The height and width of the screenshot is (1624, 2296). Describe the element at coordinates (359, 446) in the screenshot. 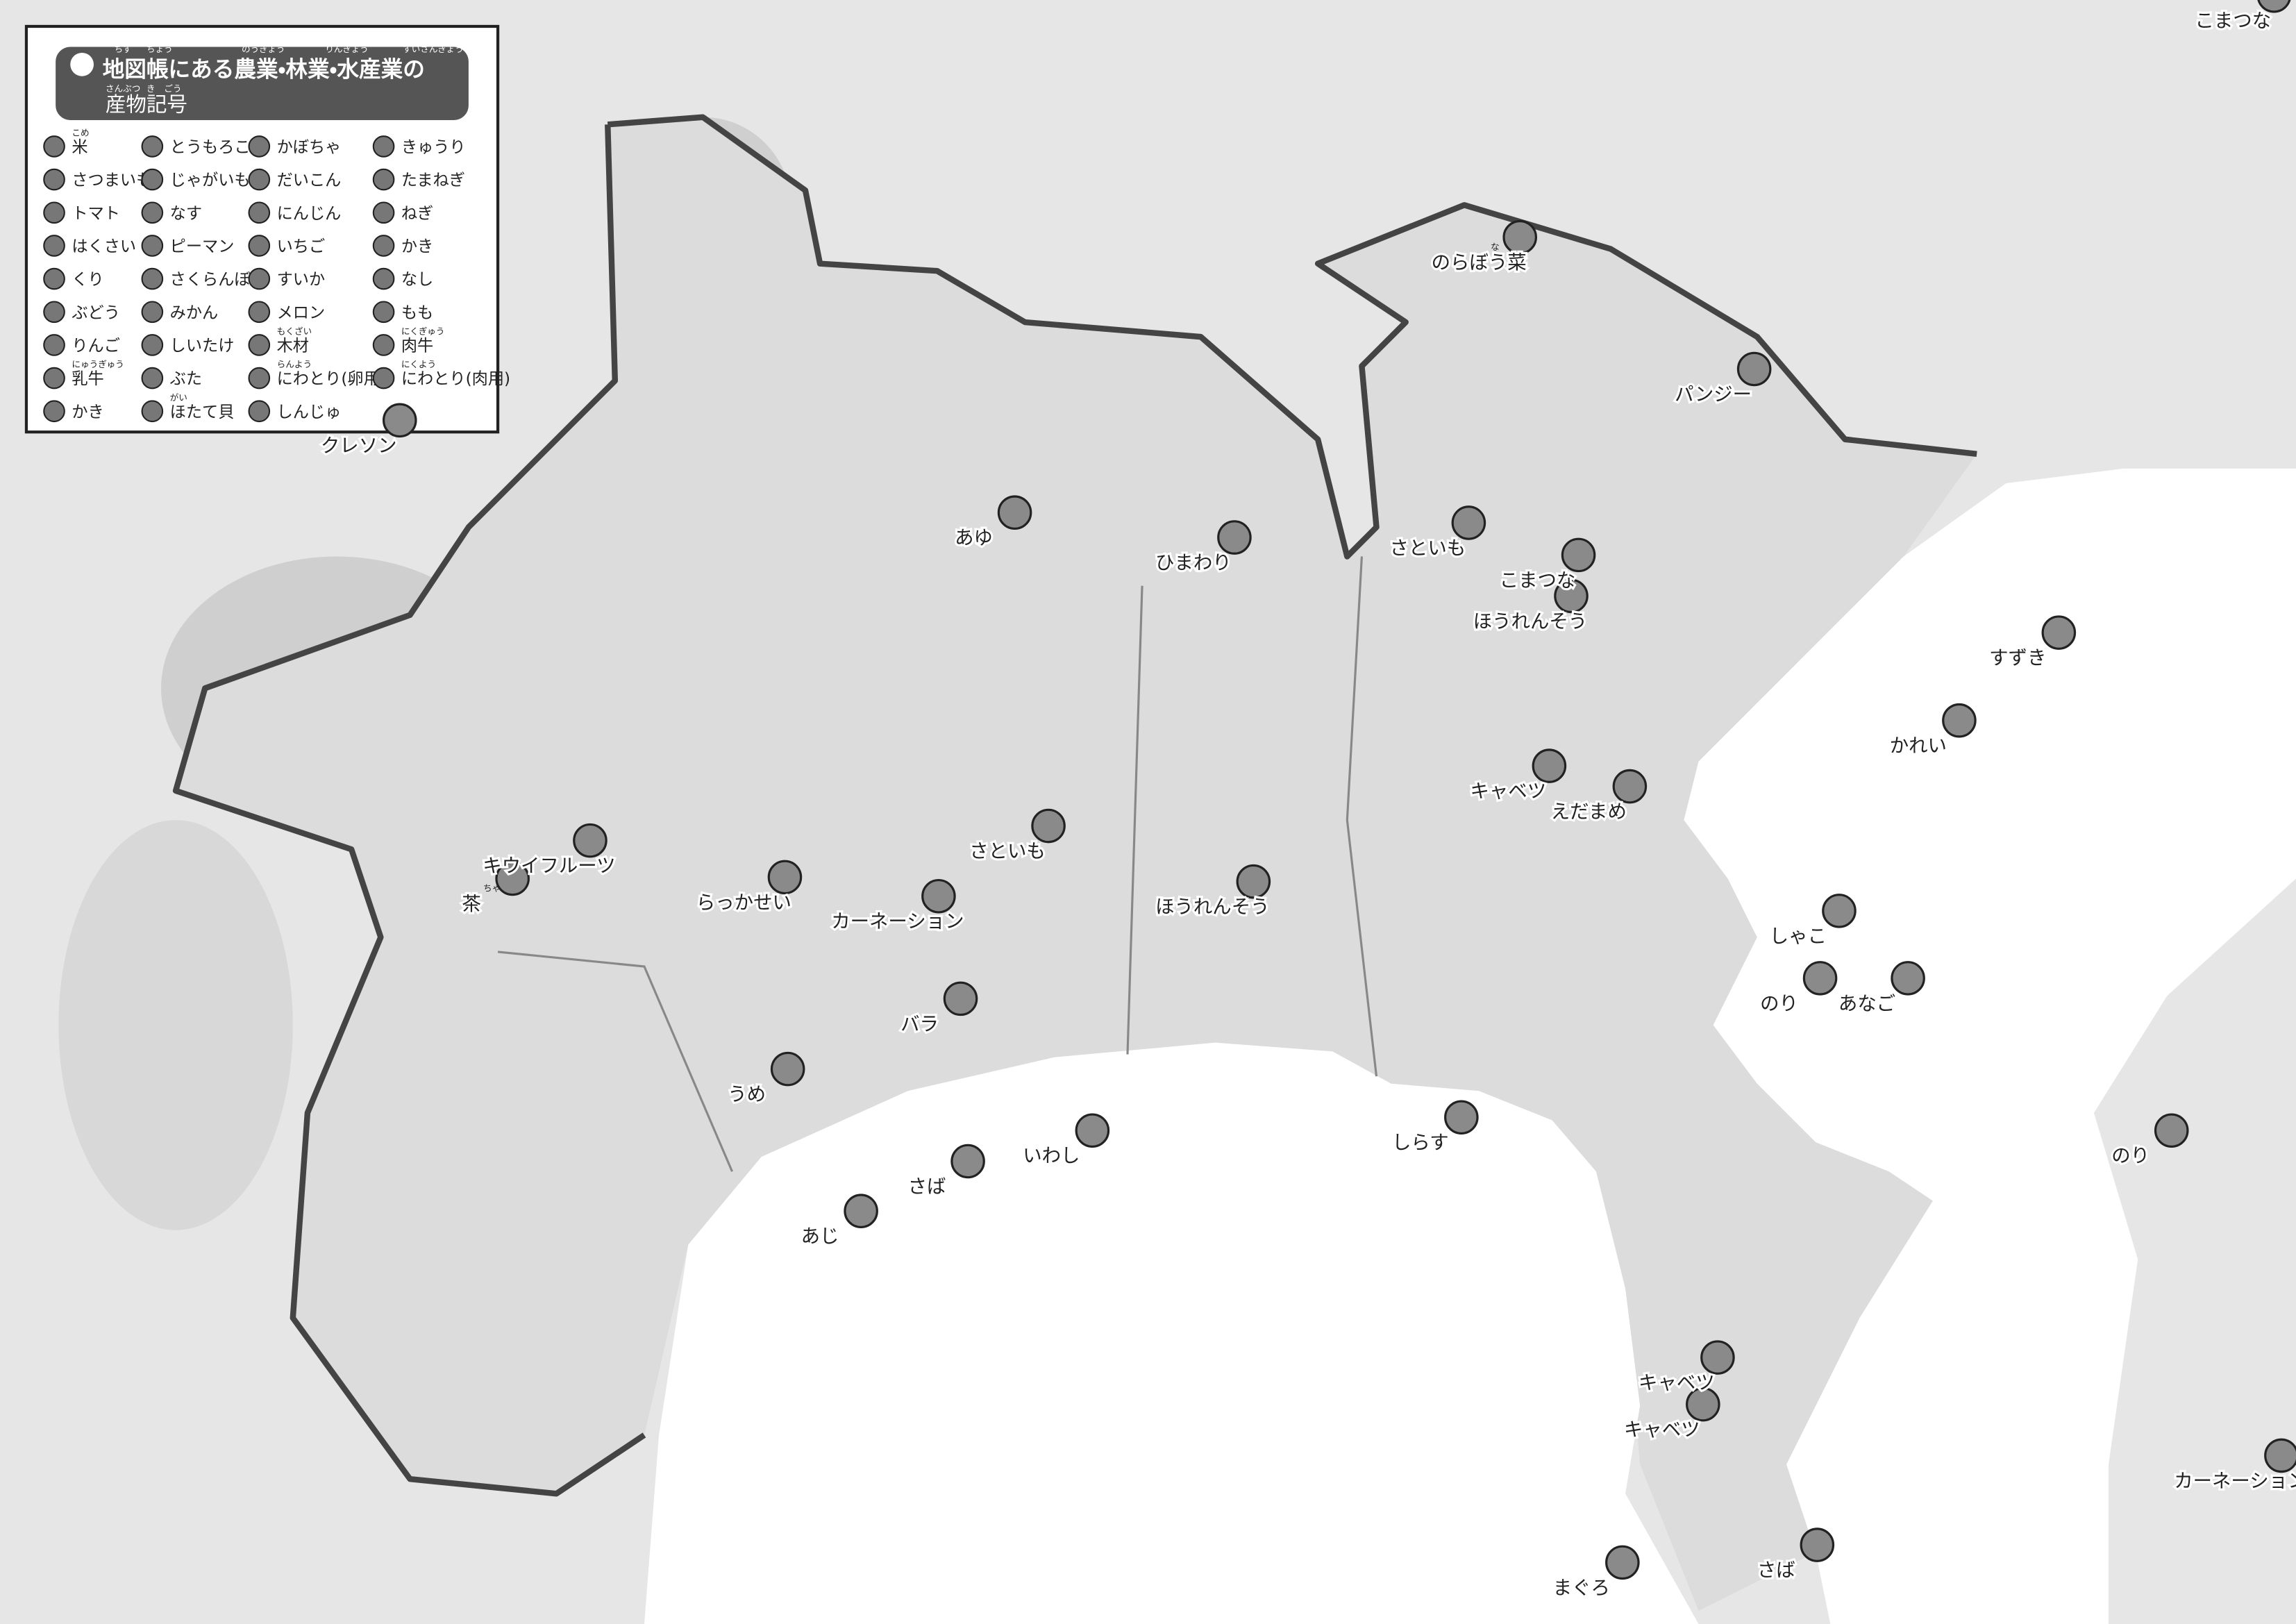

I see `map-label: クレソン` at that location.